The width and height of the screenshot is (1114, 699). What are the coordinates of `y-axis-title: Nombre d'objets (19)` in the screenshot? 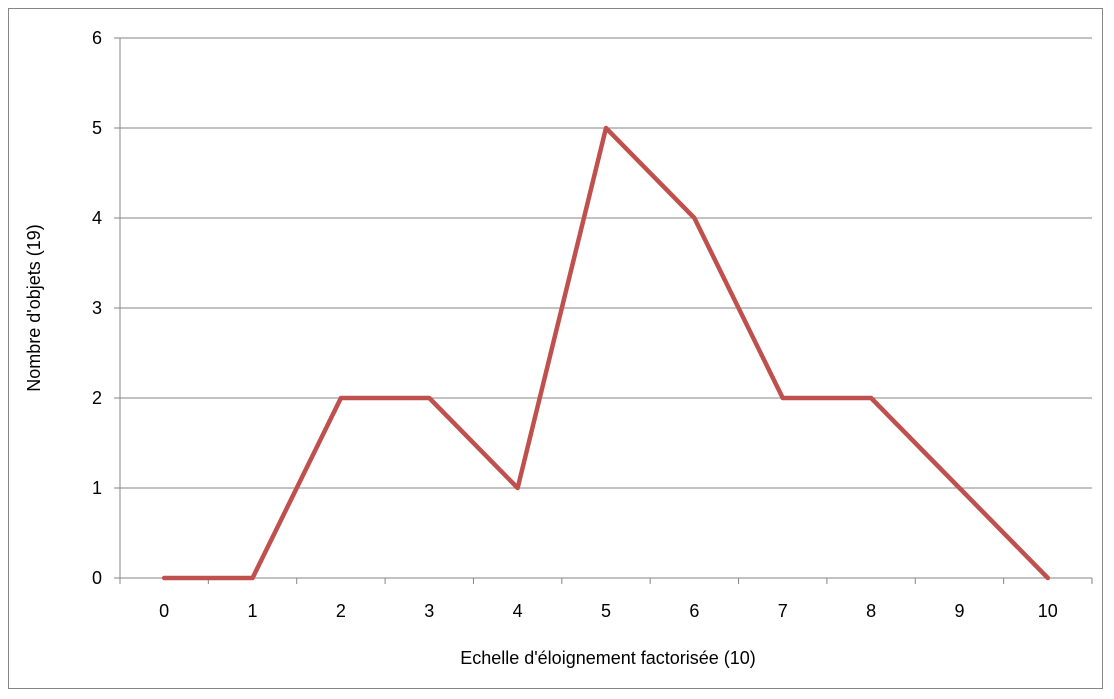 It's located at (34, 308).